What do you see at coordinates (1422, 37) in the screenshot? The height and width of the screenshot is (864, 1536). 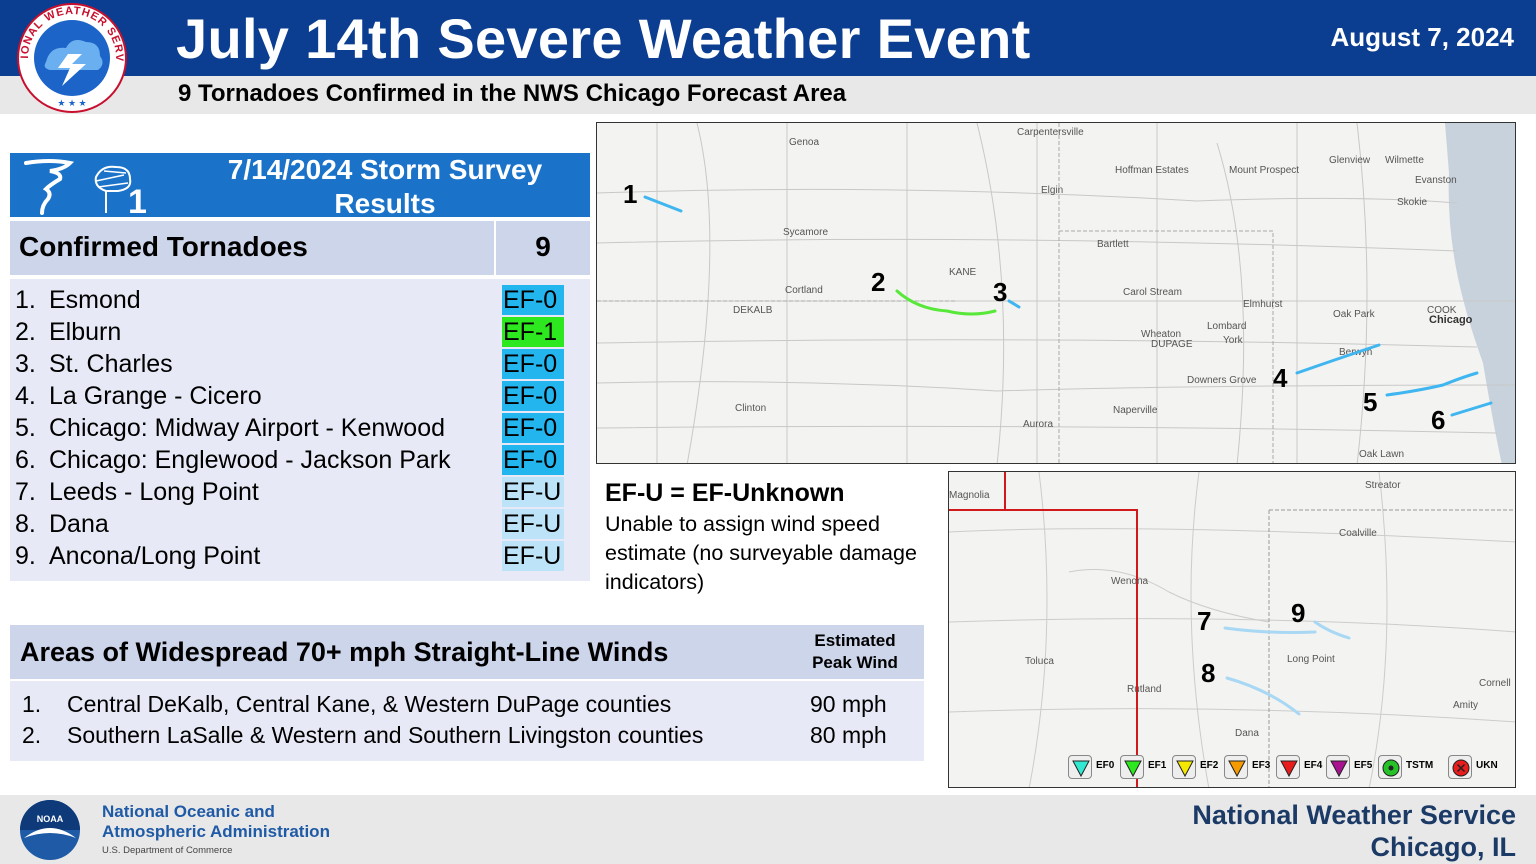 I see `header-date: August 7, 2024` at bounding box center [1422, 37].